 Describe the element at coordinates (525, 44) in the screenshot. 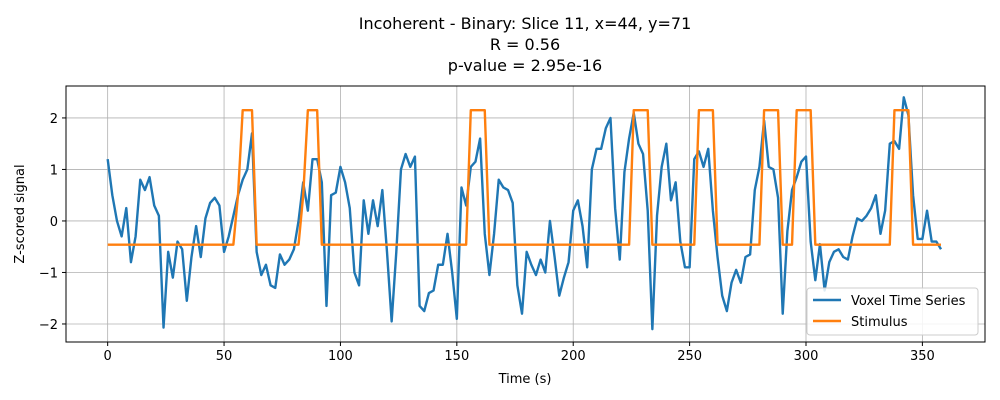

I see `chart-title-line-2: R = 0.56` at that location.